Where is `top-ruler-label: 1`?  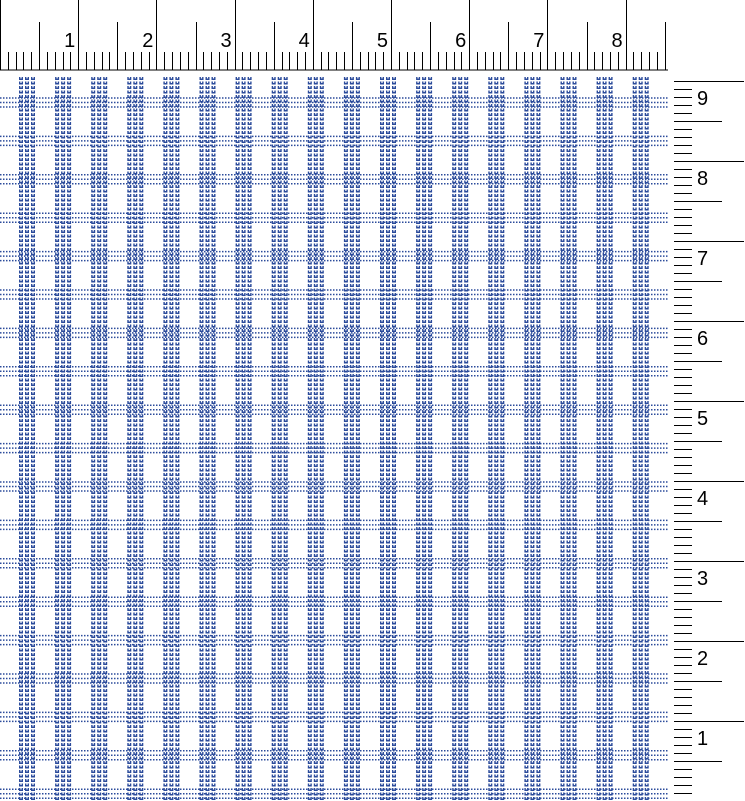 top-ruler-label: 1 is located at coordinates (69, 41).